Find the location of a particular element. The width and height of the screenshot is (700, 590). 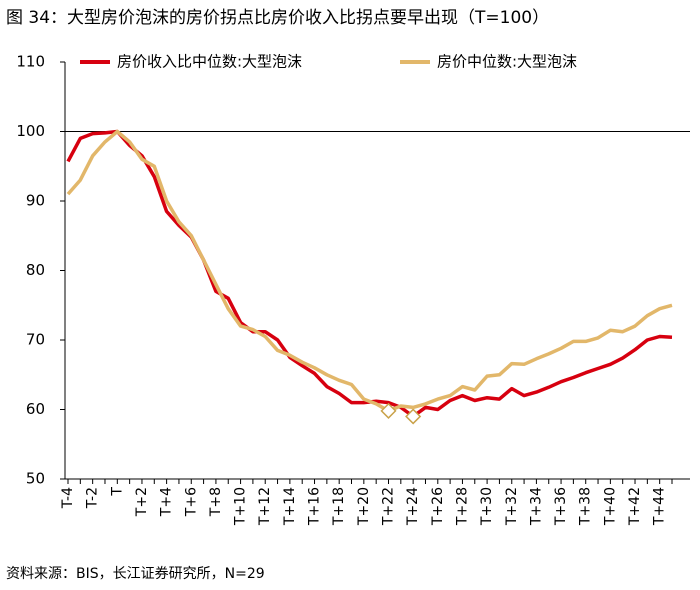

y-tick-label: 60 is located at coordinates (35, 409).